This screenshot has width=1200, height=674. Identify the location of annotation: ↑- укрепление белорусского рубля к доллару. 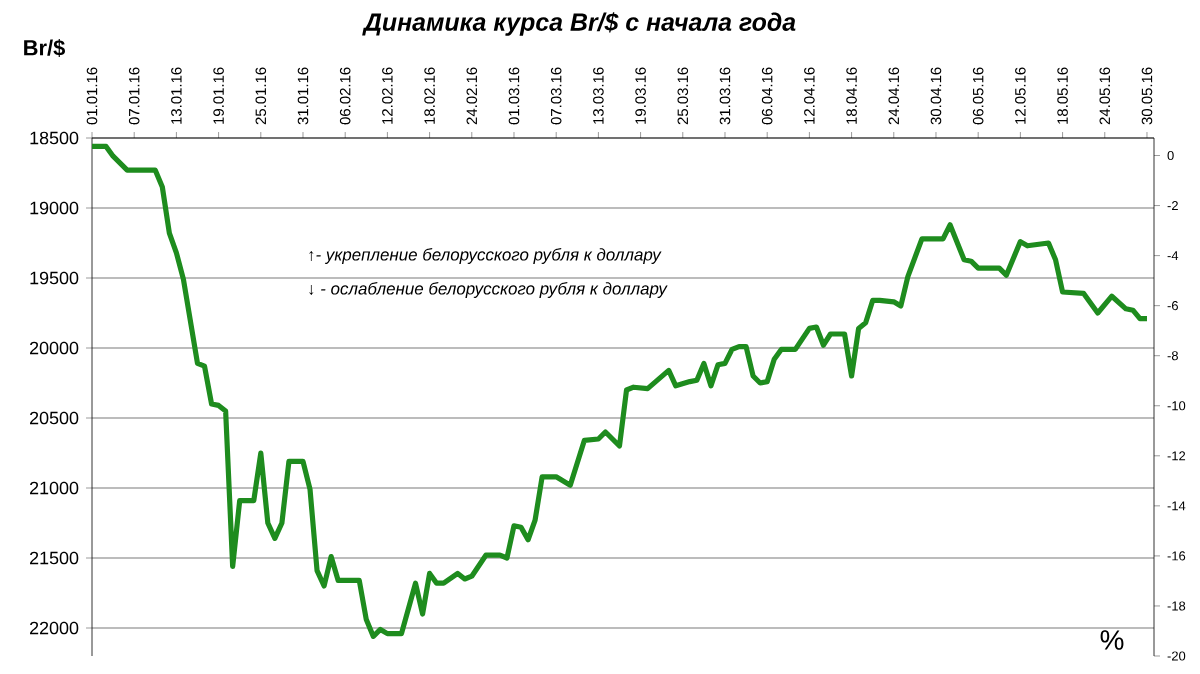
(485, 256).